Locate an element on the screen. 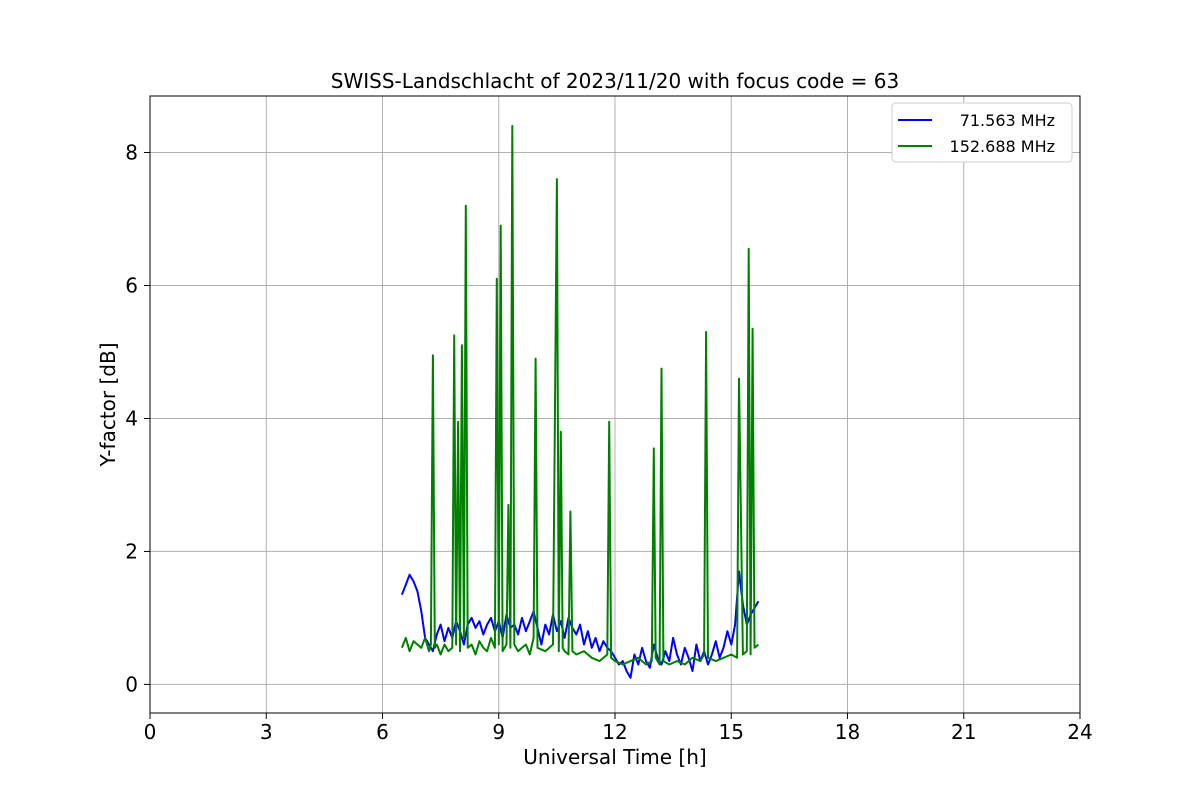  legend-label: 71.563 MHz is located at coordinates (1007, 120).